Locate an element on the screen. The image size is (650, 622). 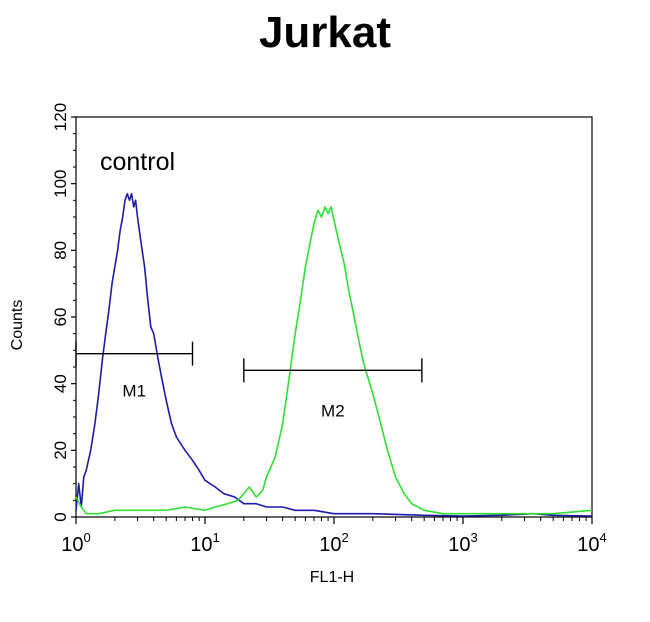
y-tick-label: 100 is located at coordinates (60, 183).